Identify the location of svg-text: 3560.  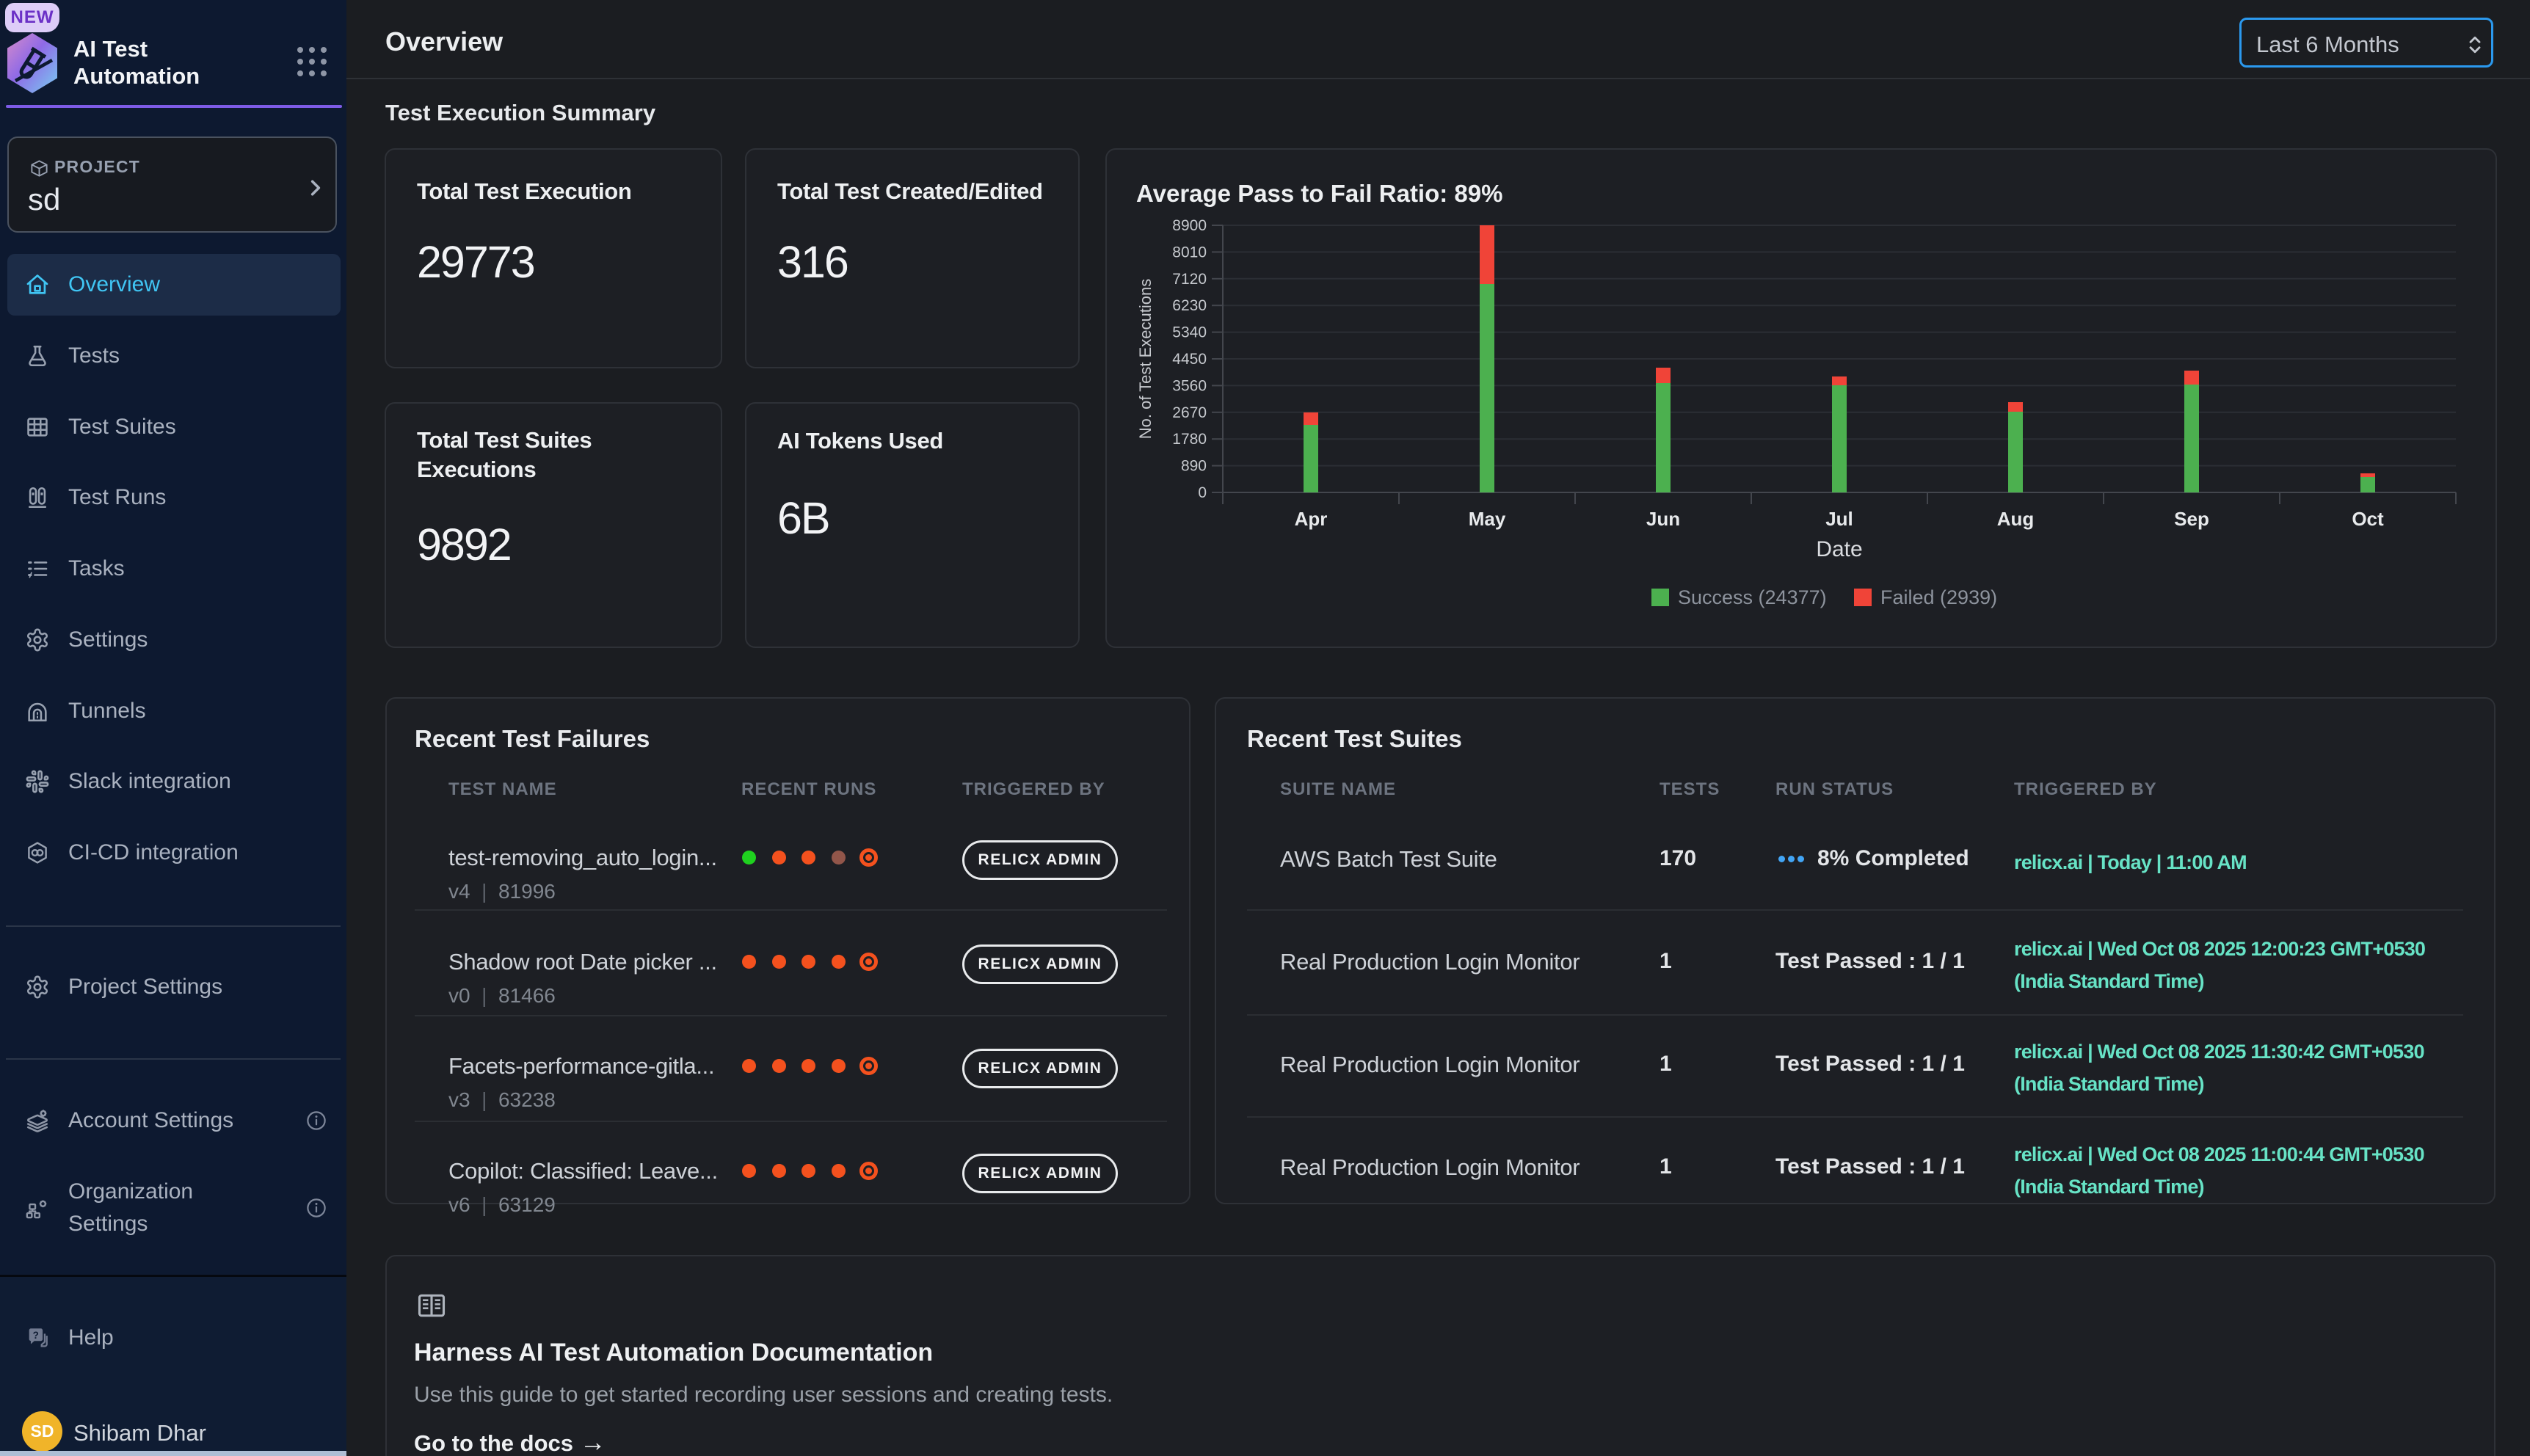
(1189, 385).